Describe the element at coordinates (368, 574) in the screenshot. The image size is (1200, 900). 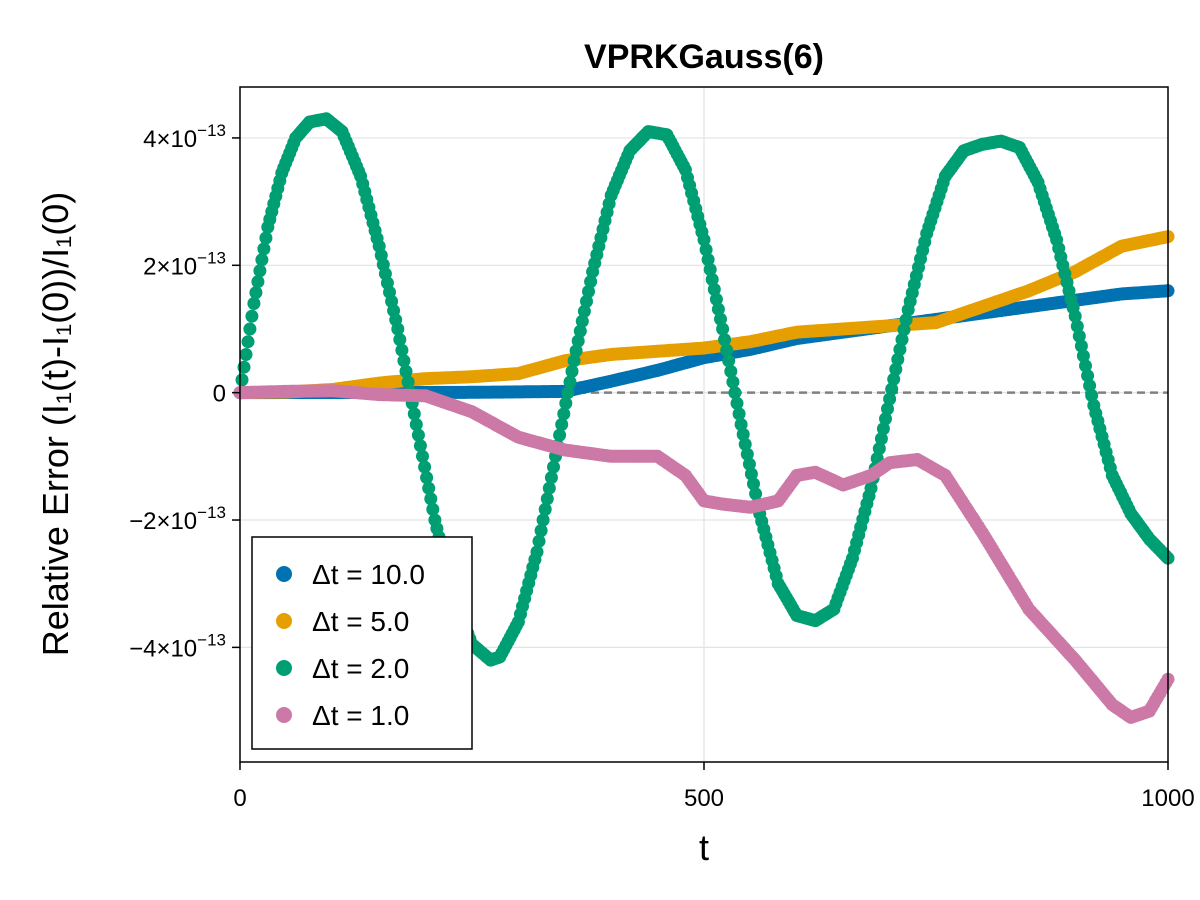
I see `legend-label: Δt = 10.0` at that location.